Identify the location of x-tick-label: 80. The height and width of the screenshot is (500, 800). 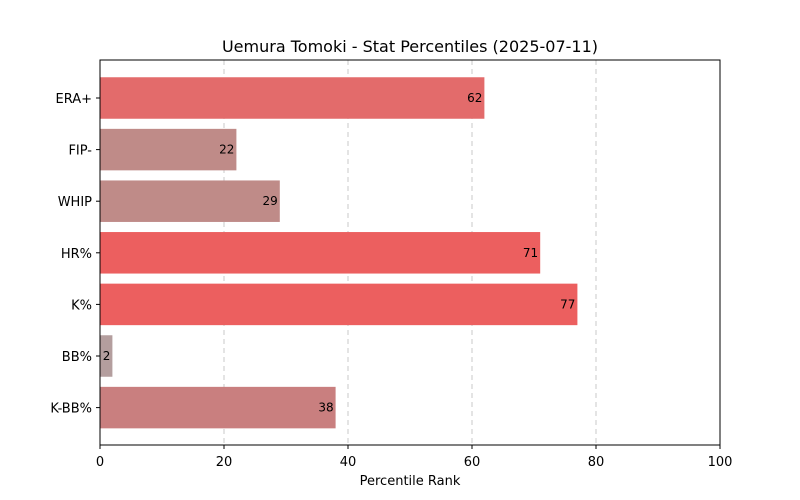
(596, 462).